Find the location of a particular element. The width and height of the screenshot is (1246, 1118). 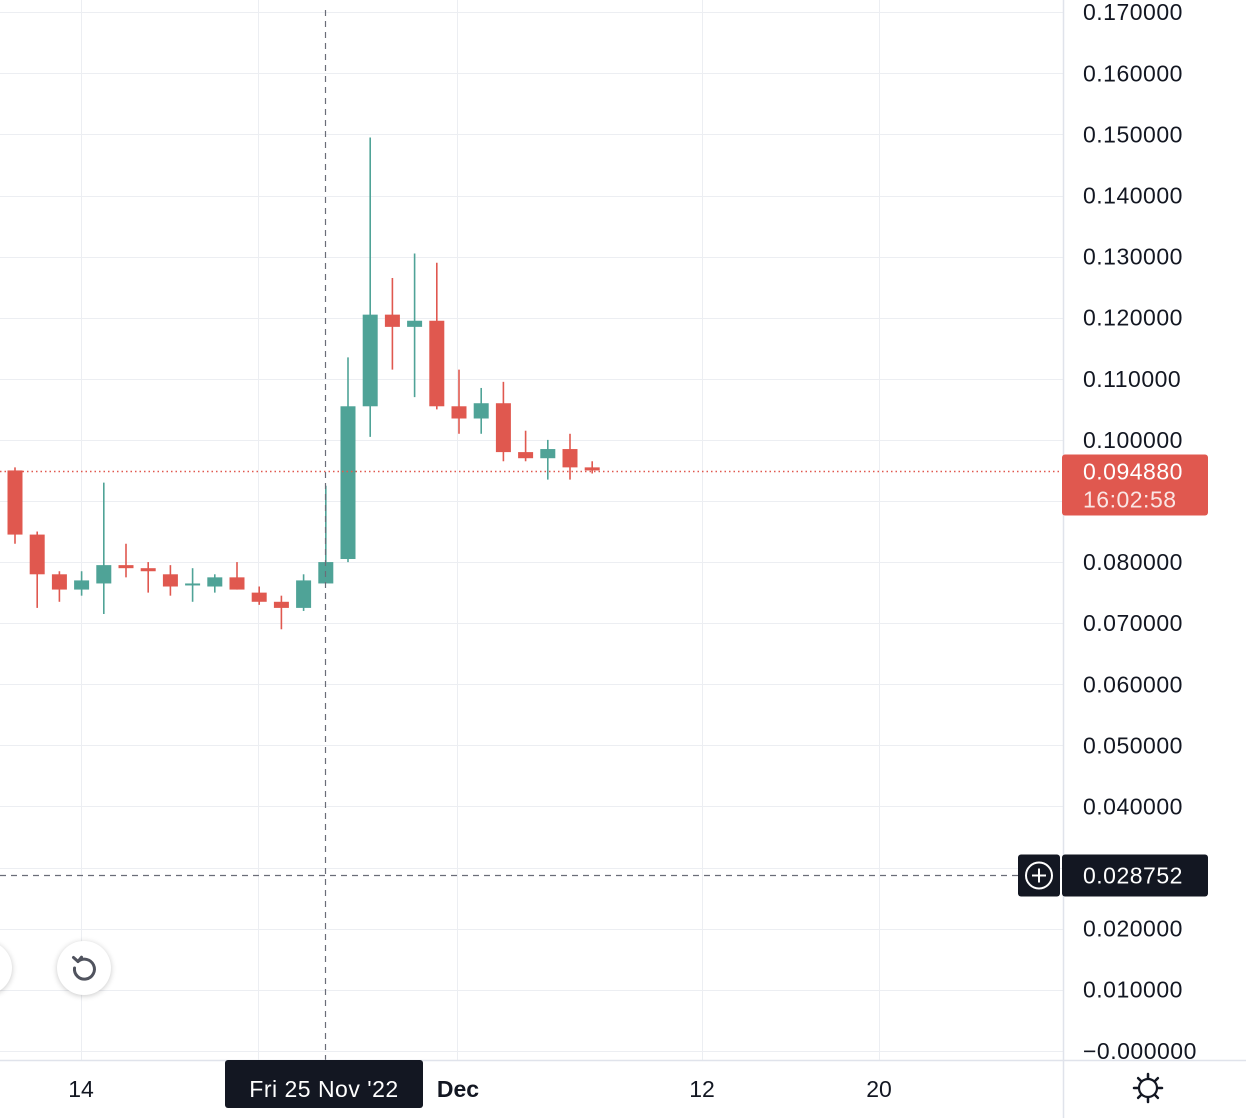

price-tick-label: 0.050000 is located at coordinates (1133, 745).